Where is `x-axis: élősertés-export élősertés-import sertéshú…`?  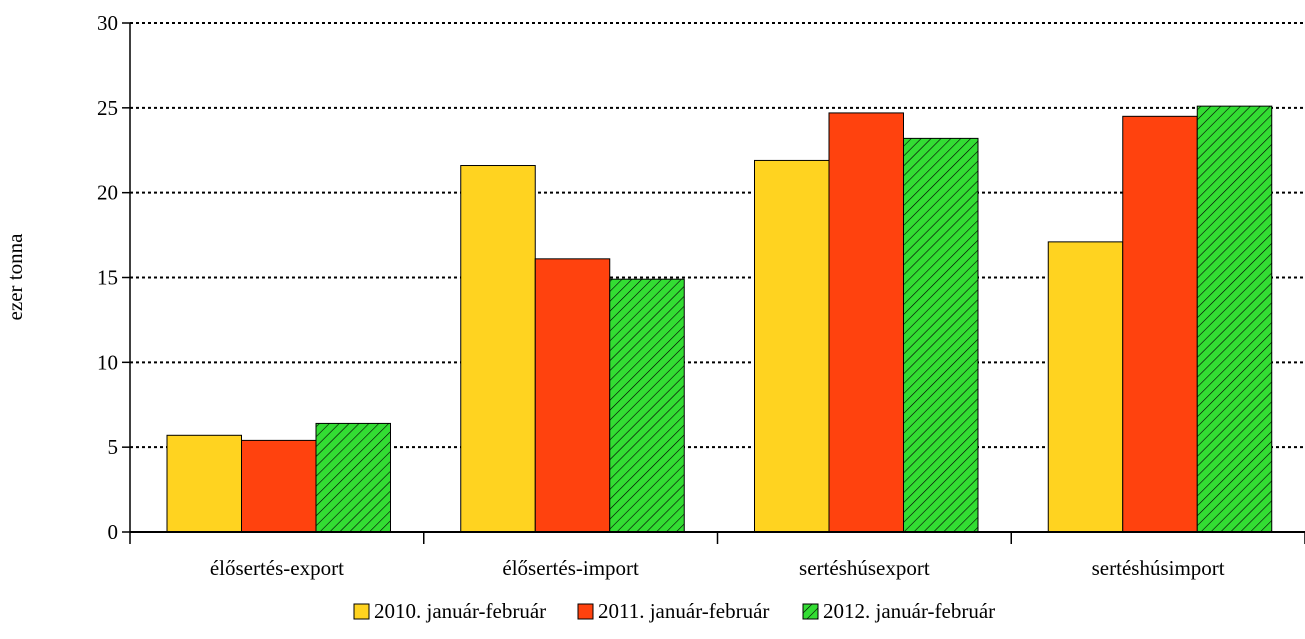 x-axis: élősertés-export élősertés-import sertéshú… is located at coordinates (717, 555).